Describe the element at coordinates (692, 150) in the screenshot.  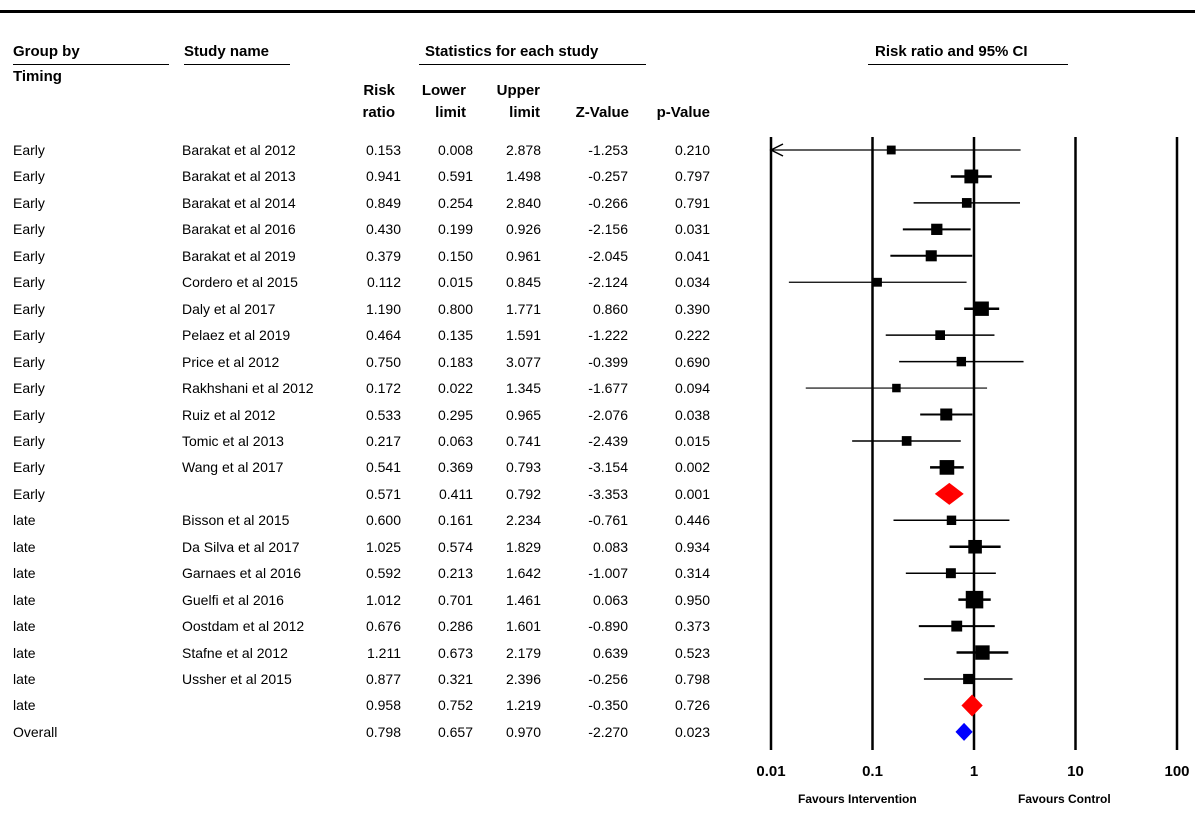
I see `p-value-cell: 0.210` at that location.